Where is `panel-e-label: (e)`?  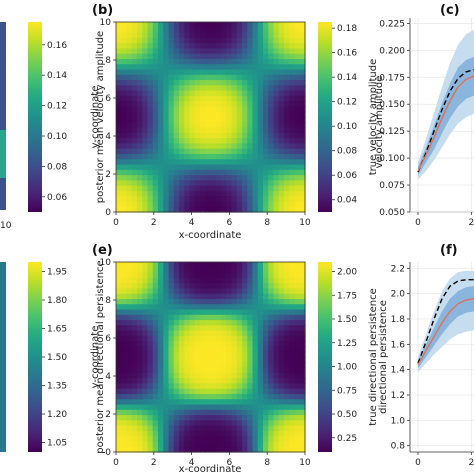
panel-e-label: (e) is located at coordinates (102, 250).